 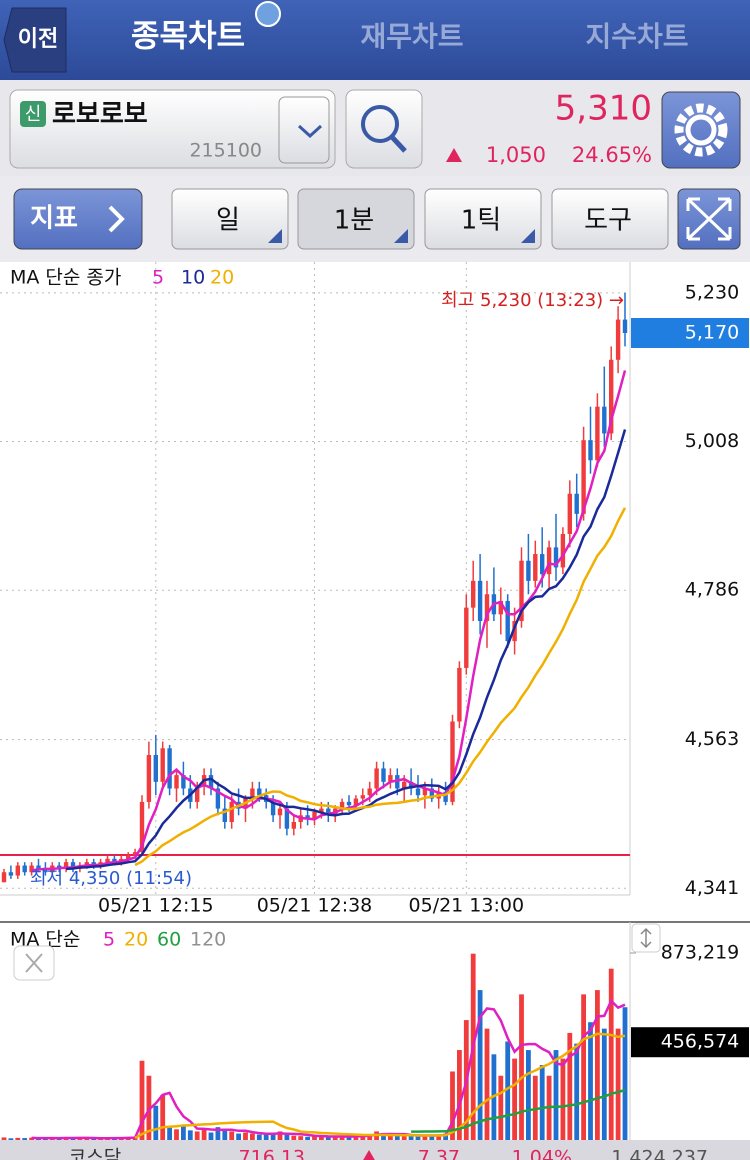 I want to click on tool-label: 1틱, so click(x=481, y=221).